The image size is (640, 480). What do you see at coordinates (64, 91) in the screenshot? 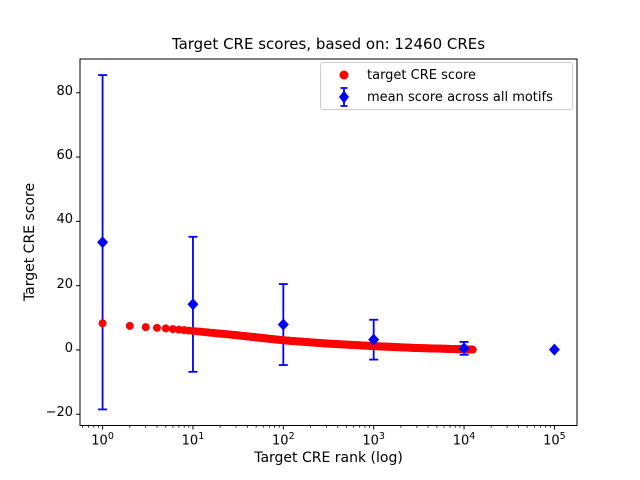
I see `y-tick-label: 80` at bounding box center [64, 91].